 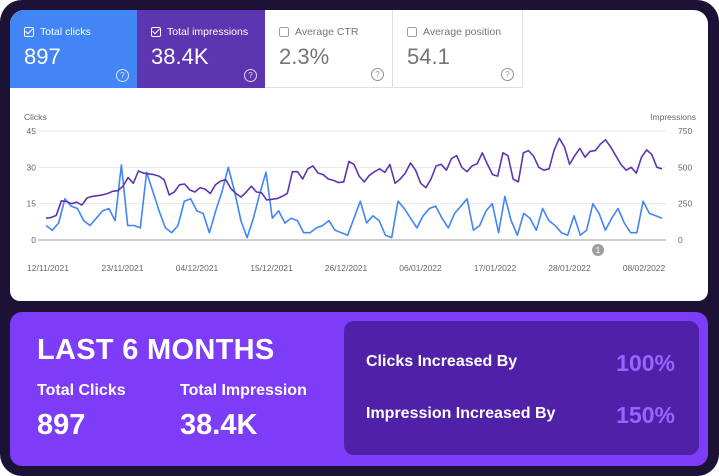 I want to click on metric-label: Average CTR, so click(x=327, y=32).